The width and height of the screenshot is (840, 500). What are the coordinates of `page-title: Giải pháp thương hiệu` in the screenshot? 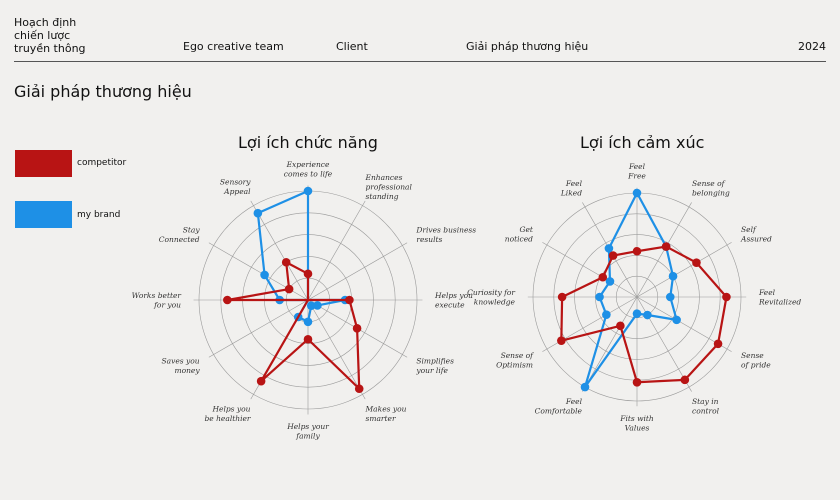 It's located at (103, 91).